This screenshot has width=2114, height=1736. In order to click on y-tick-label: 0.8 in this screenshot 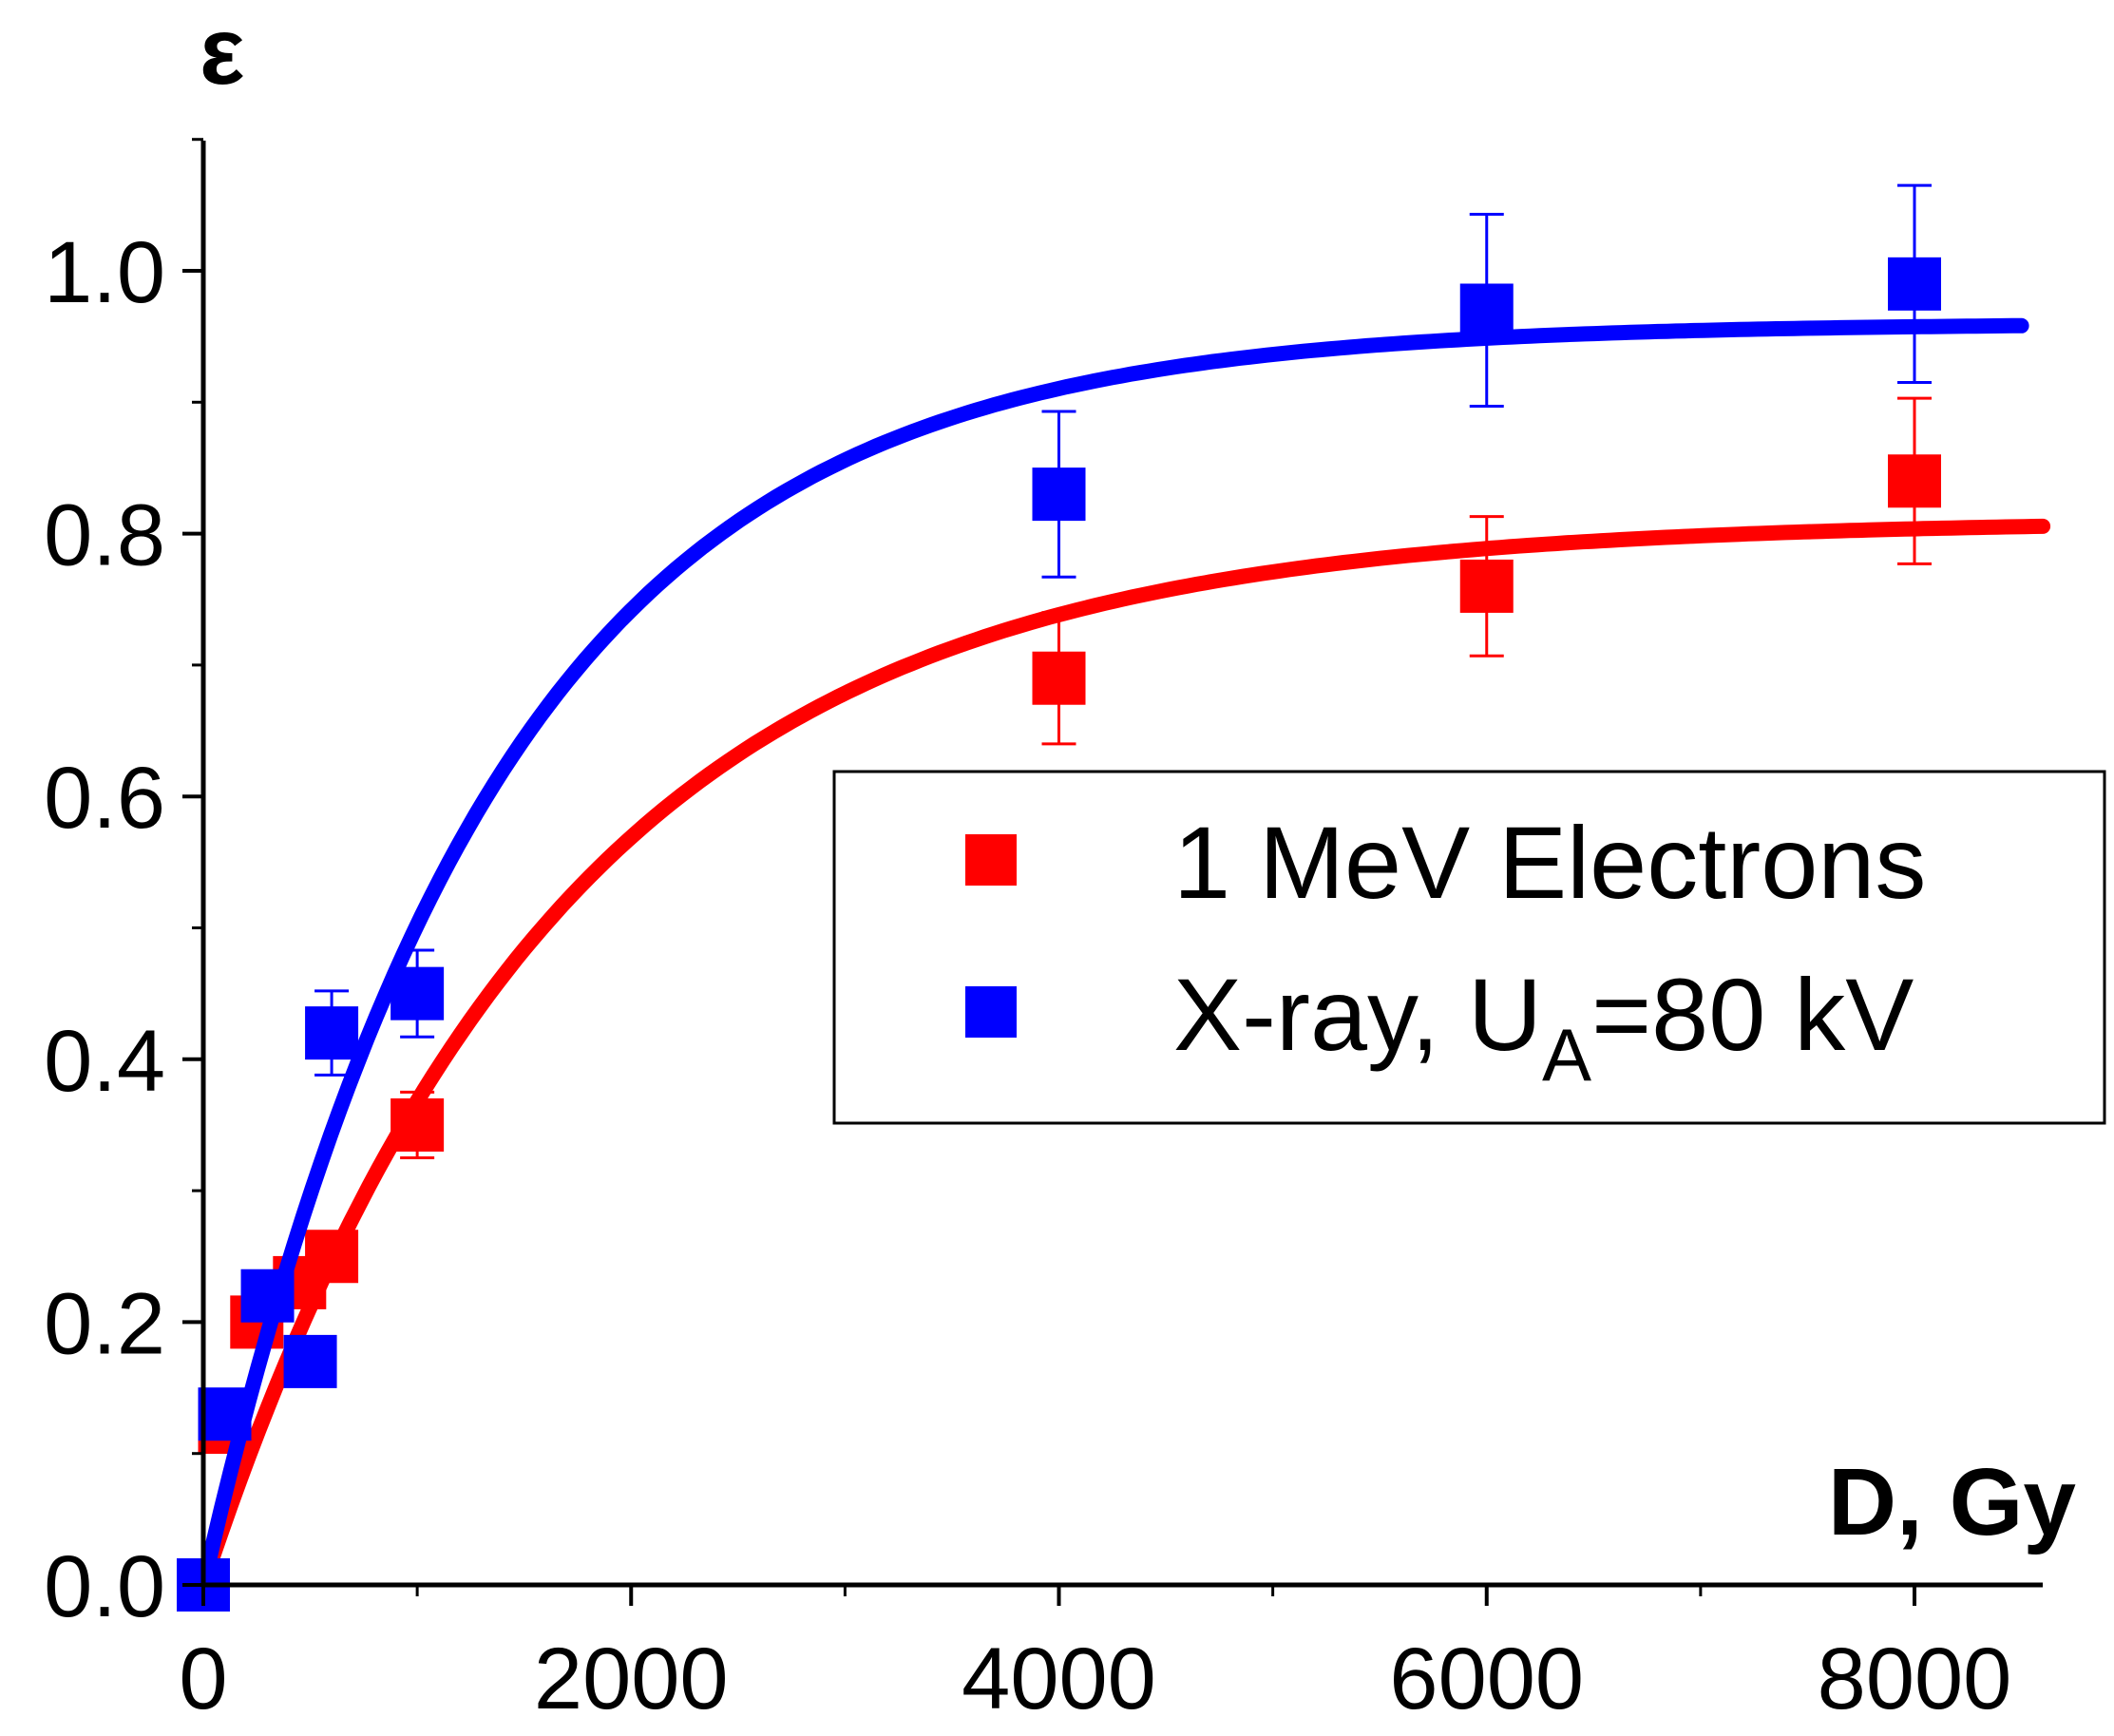, I will do `click(105, 535)`.